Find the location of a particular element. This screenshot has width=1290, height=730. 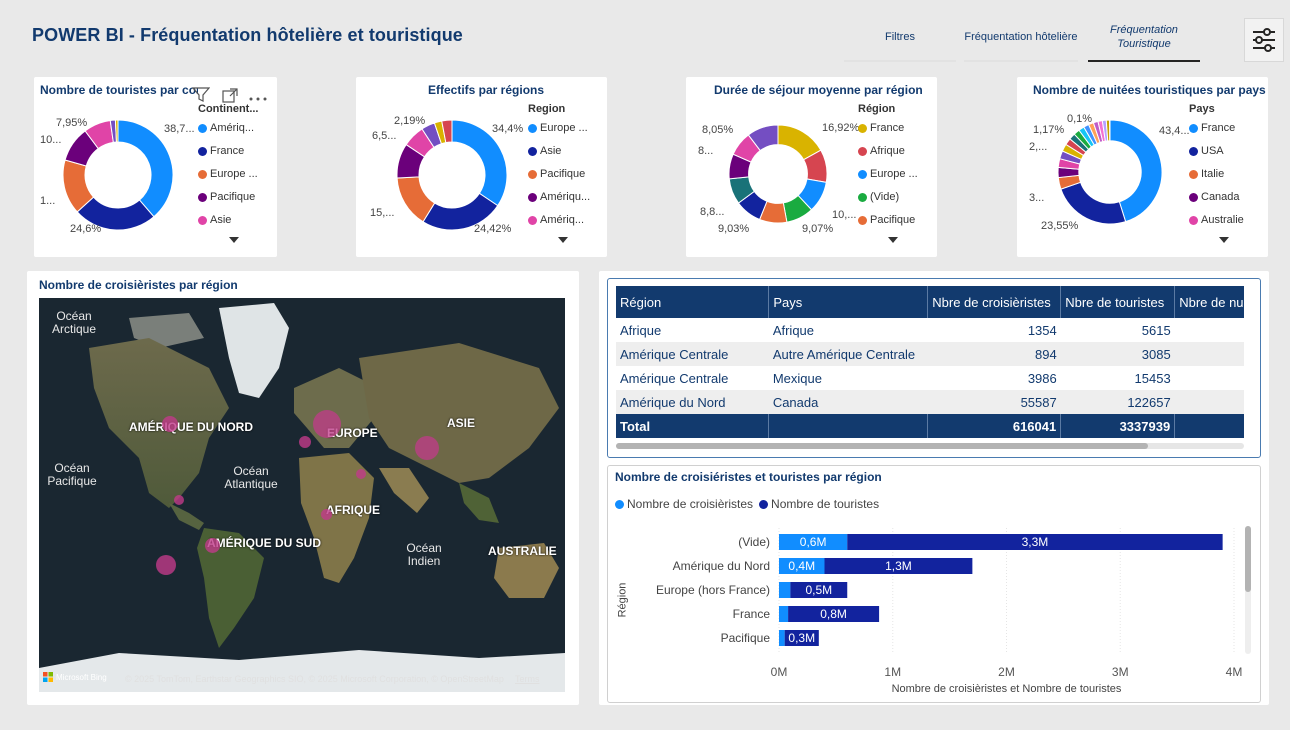

cell-touristes: 3085 is located at coordinates (1117, 354).